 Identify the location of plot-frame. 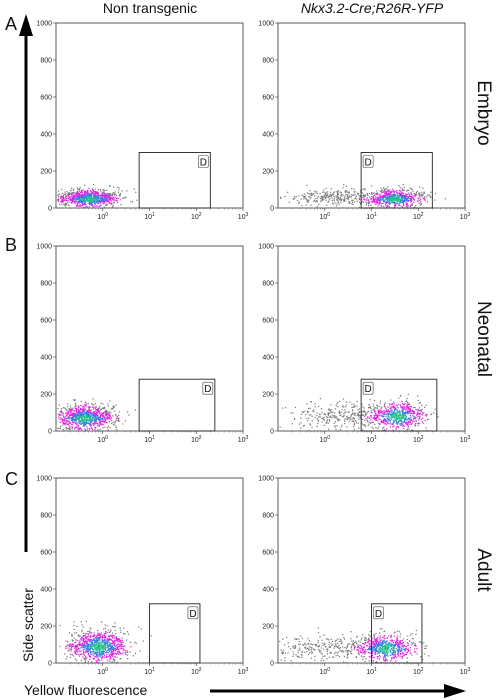
(371, 115).